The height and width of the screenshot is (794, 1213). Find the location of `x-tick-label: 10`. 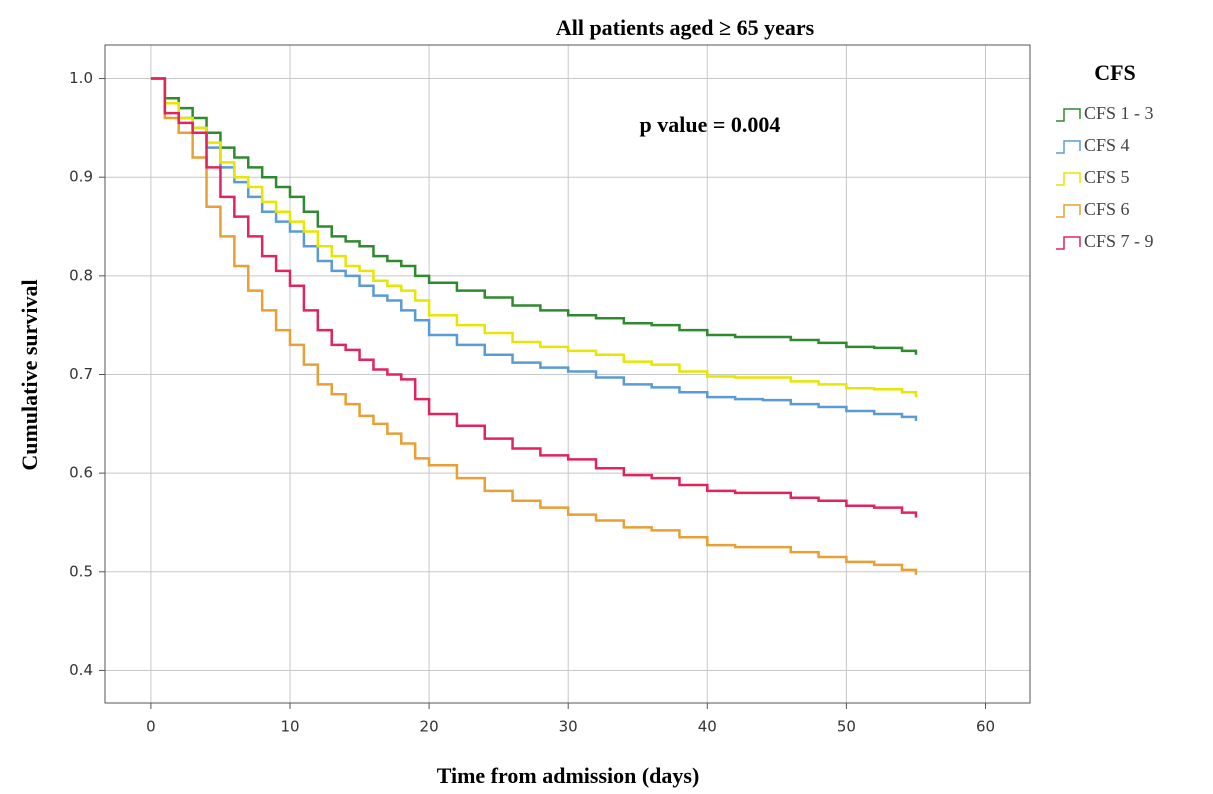

x-tick-label: 10 is located at coordinates (289, 727).